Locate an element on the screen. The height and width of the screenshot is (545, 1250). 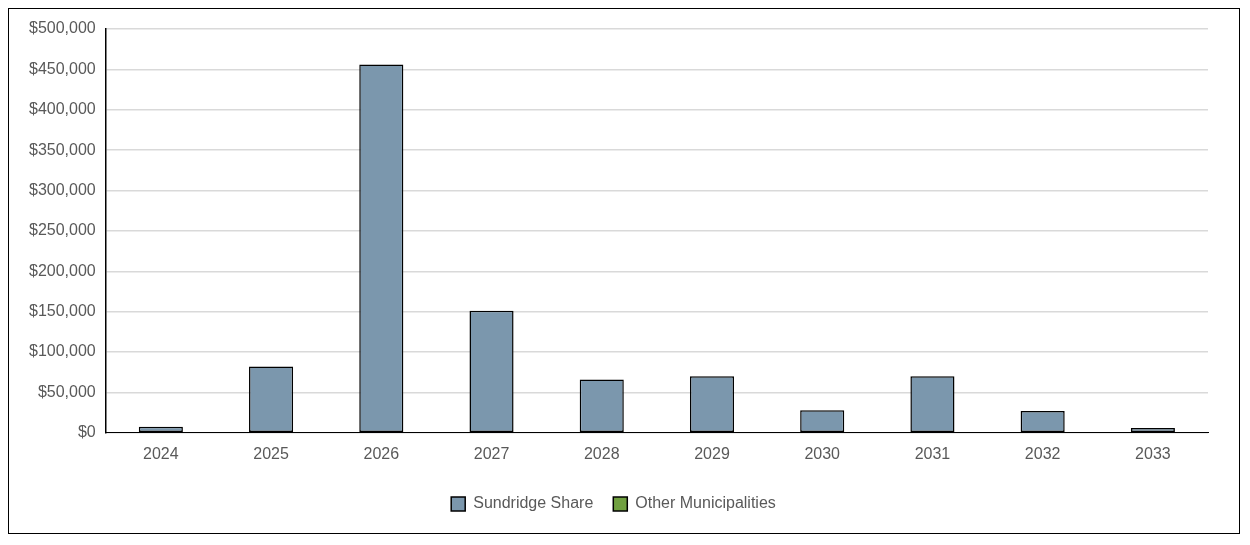
x-tick-label: 2026 is located at coordinates (381, 453).